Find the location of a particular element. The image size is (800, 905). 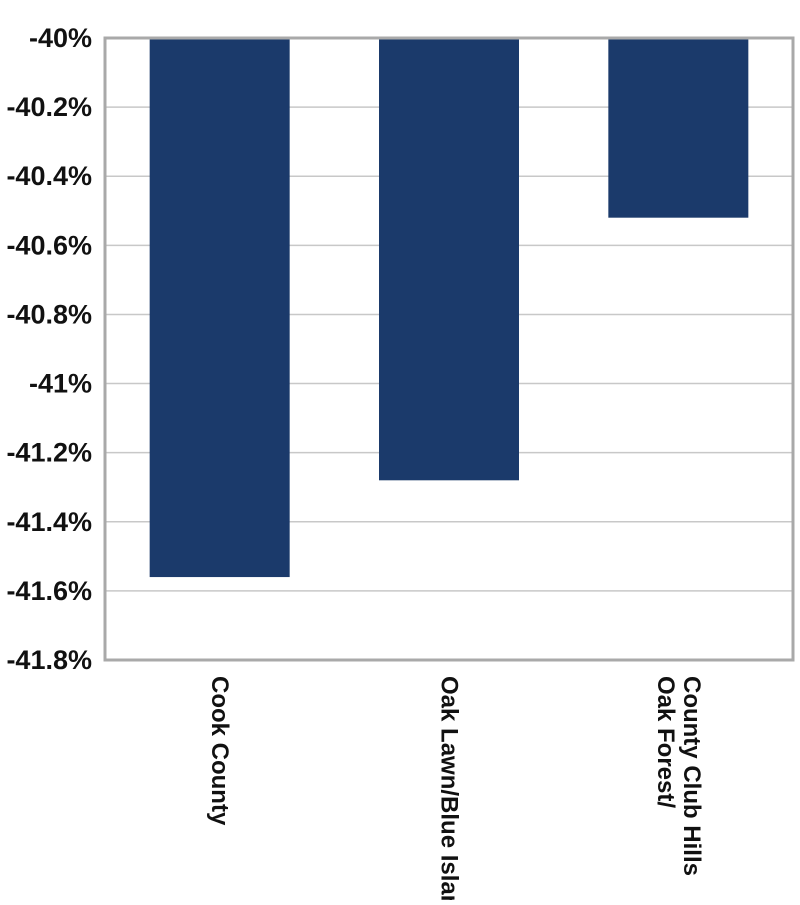

y-tick-label: -40.6% is located at coordinates (49, 245).